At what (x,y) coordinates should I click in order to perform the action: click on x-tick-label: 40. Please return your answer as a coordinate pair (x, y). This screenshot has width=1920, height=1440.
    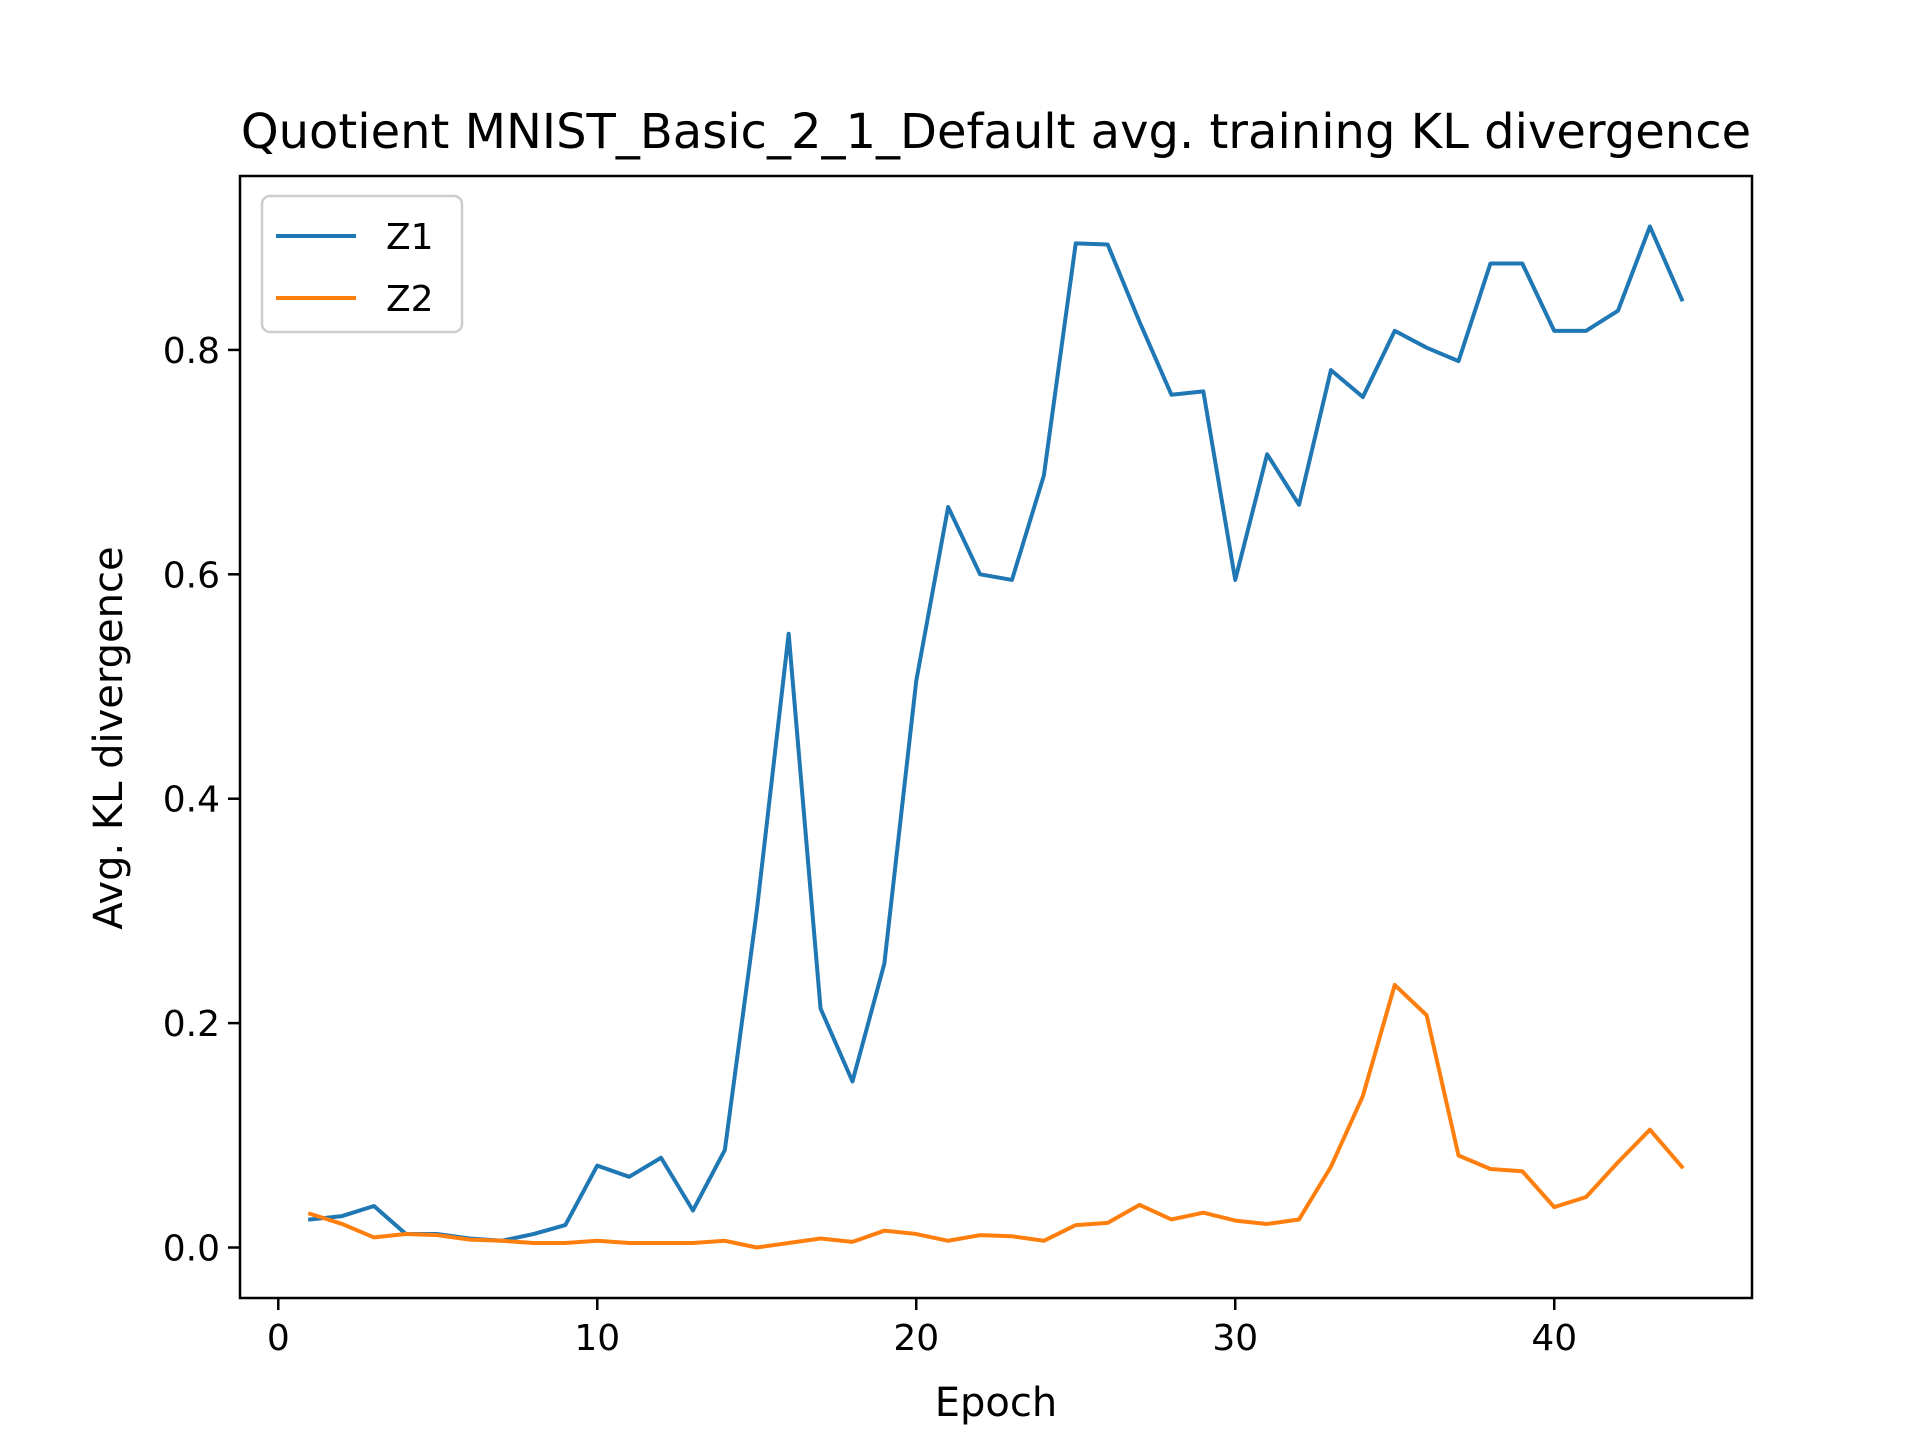
    Looking at the image, I should click on (1554, 1338).